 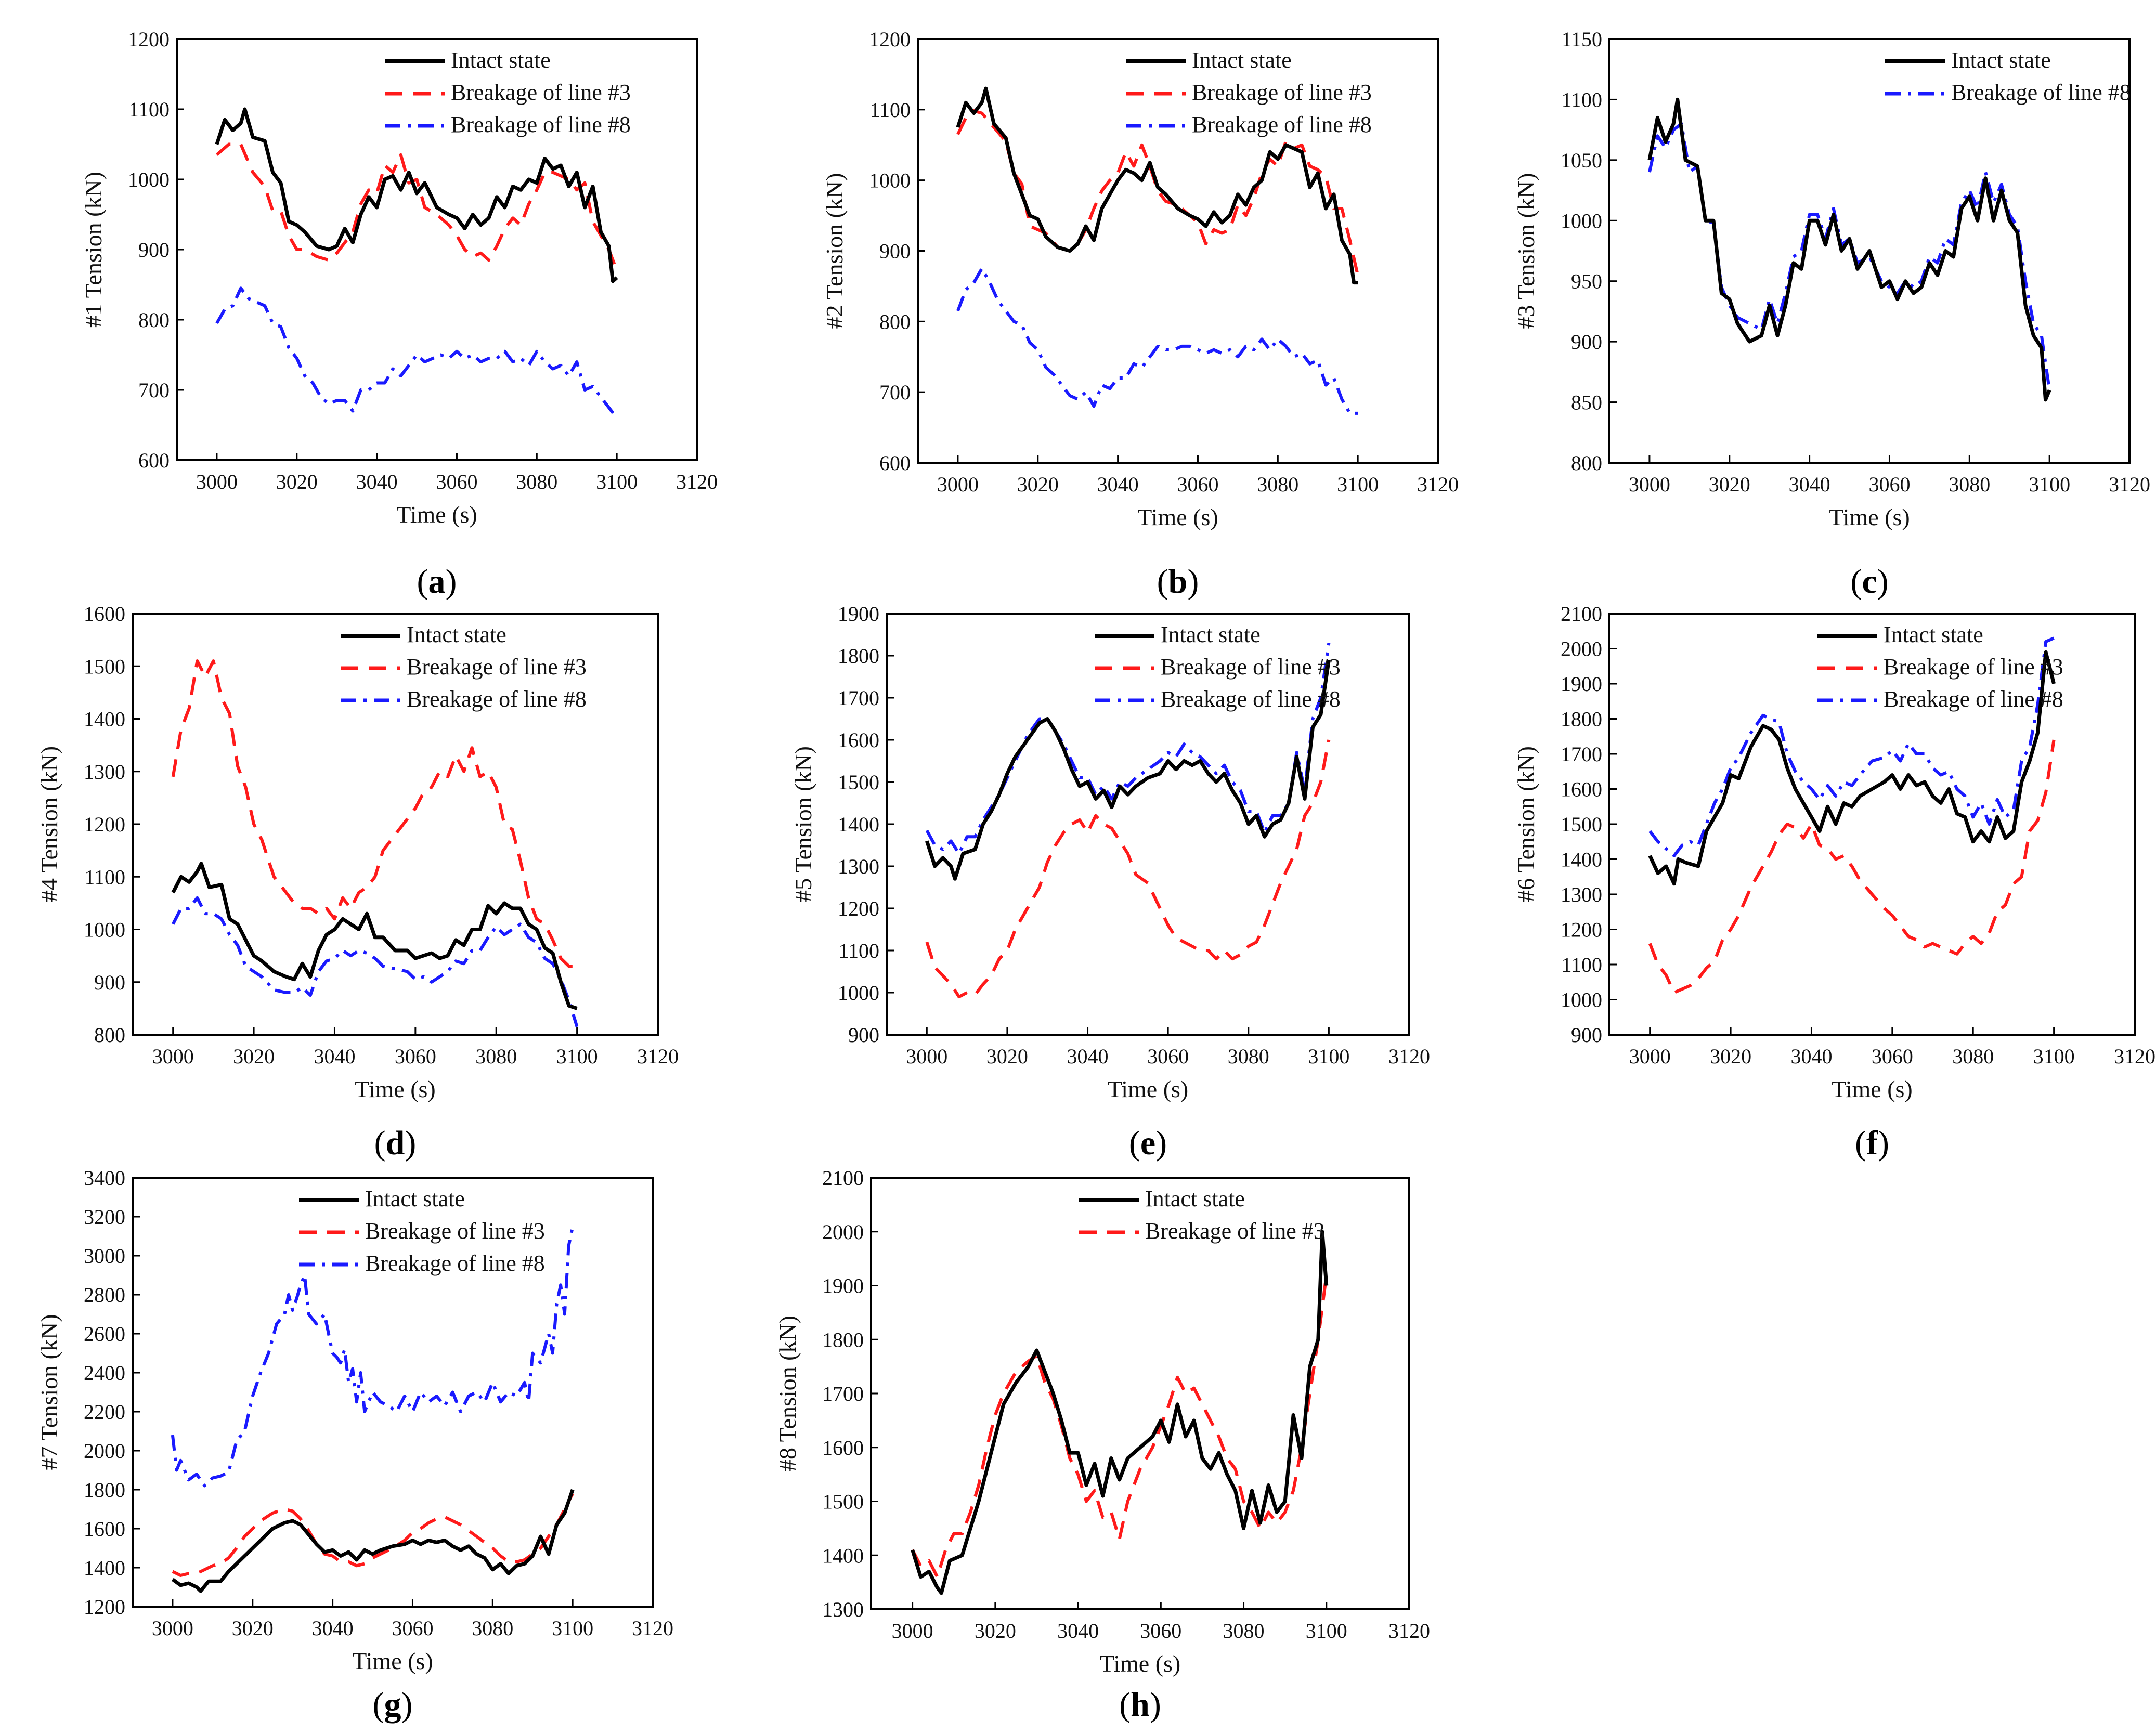 What do you see at coordinates (393, 1392) in the screenshot?
I see `plot-frame` at bounding box center [393, 1392].